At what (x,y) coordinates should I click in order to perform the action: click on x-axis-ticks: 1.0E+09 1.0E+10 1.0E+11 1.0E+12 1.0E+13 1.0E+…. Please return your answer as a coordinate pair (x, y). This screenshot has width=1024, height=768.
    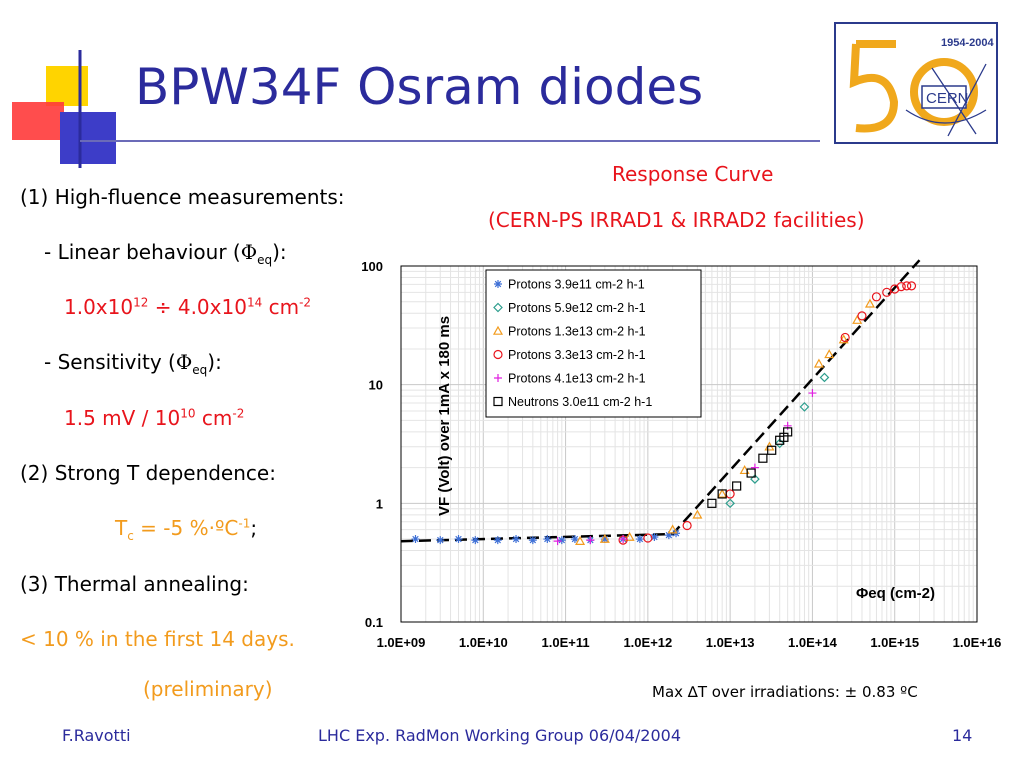
    Looking at the image, I should click on (689, 642).